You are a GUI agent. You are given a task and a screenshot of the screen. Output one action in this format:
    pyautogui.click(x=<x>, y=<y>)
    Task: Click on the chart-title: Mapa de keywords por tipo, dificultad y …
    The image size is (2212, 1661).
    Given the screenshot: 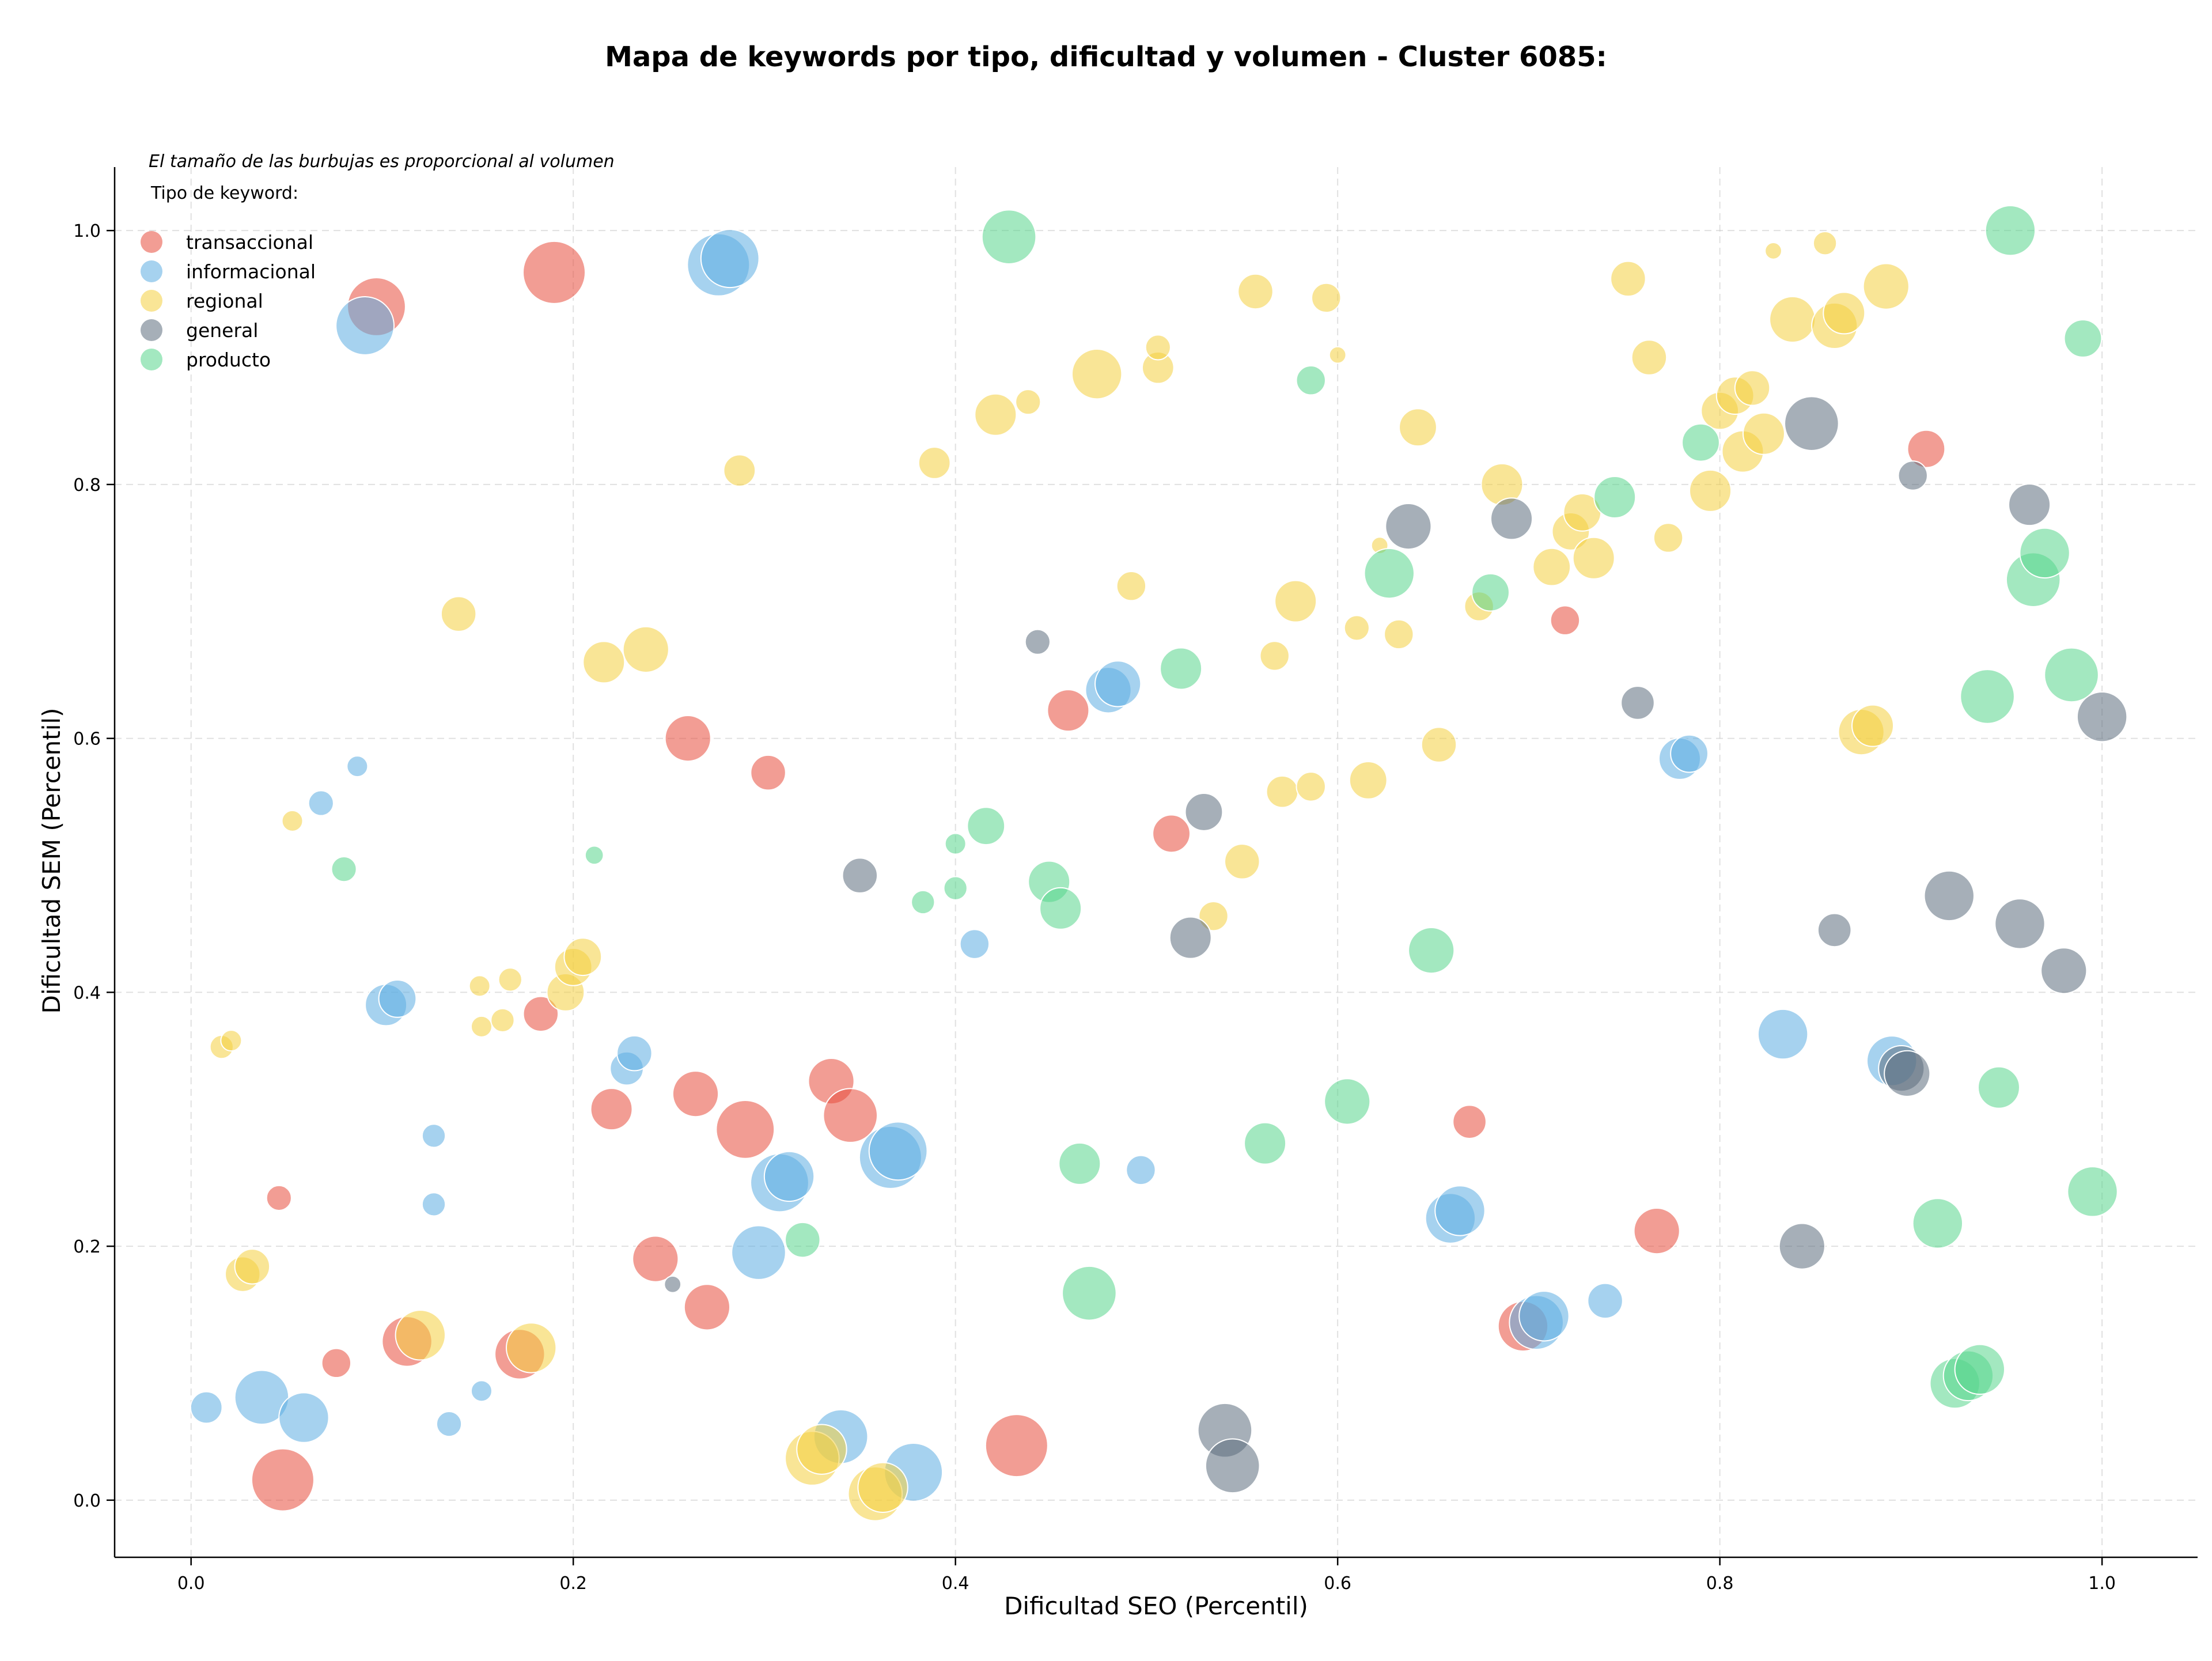 What is the action you would take?
    pyautogui.click(x=1106, y=57)
    